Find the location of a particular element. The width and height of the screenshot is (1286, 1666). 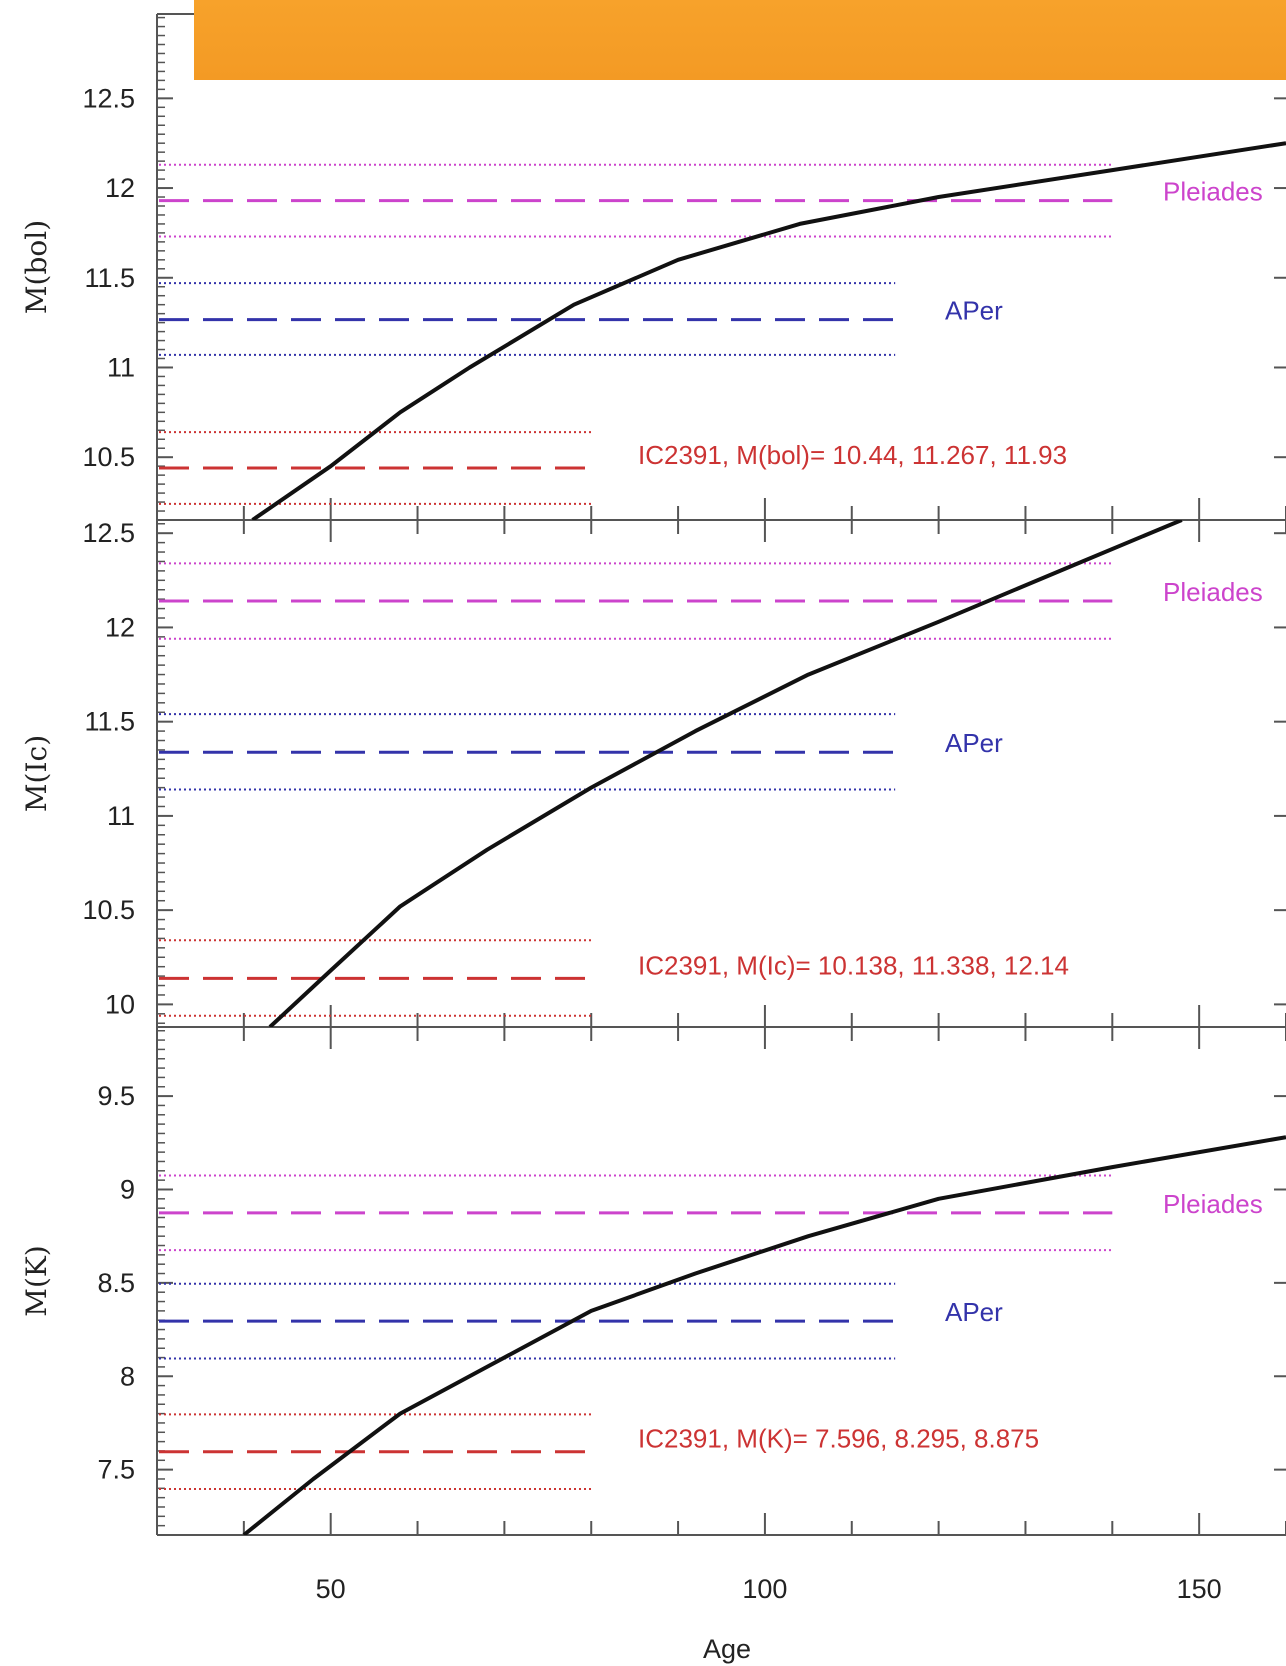

y-axis-label: M(K) is located at coordinates (36, 1280).